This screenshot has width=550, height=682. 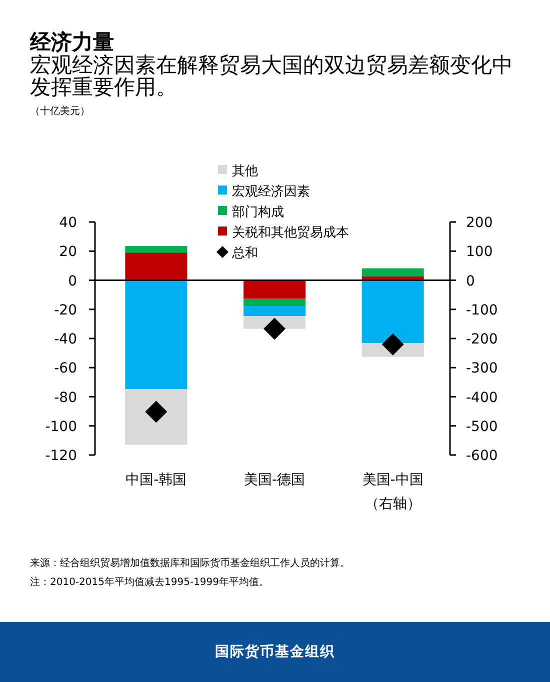 I want to click on y2-tick-label: -300, so click(x=482, y=368).